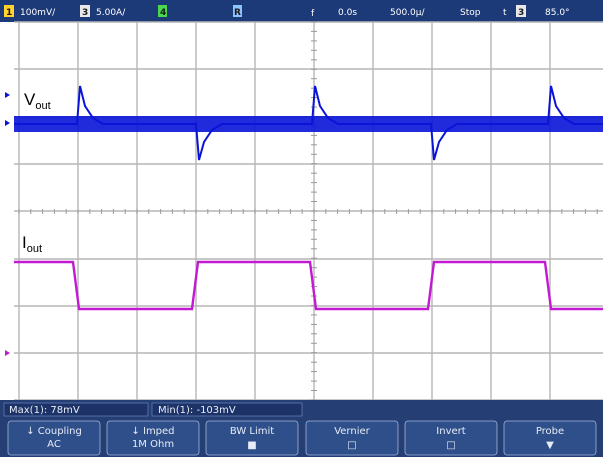 Image resolution: width=603 pixels, height=457 pixels. What do you see at coordinates (347, 13) in the screenshot?
I see `delay-value: 0.0s` at bounding box center [347, 13].